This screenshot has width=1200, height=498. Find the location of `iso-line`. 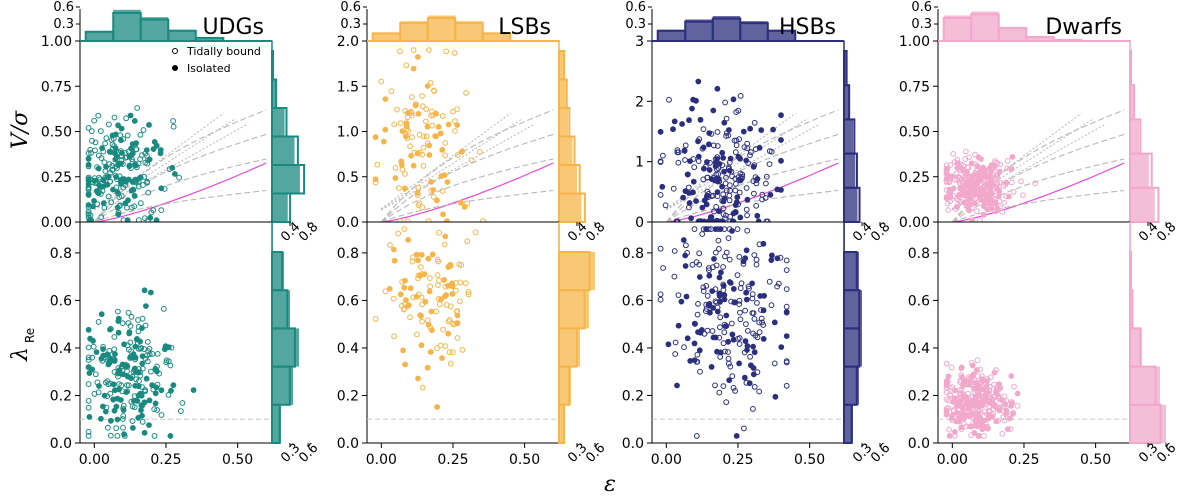

iso-line is located at coordinates (180, 206).